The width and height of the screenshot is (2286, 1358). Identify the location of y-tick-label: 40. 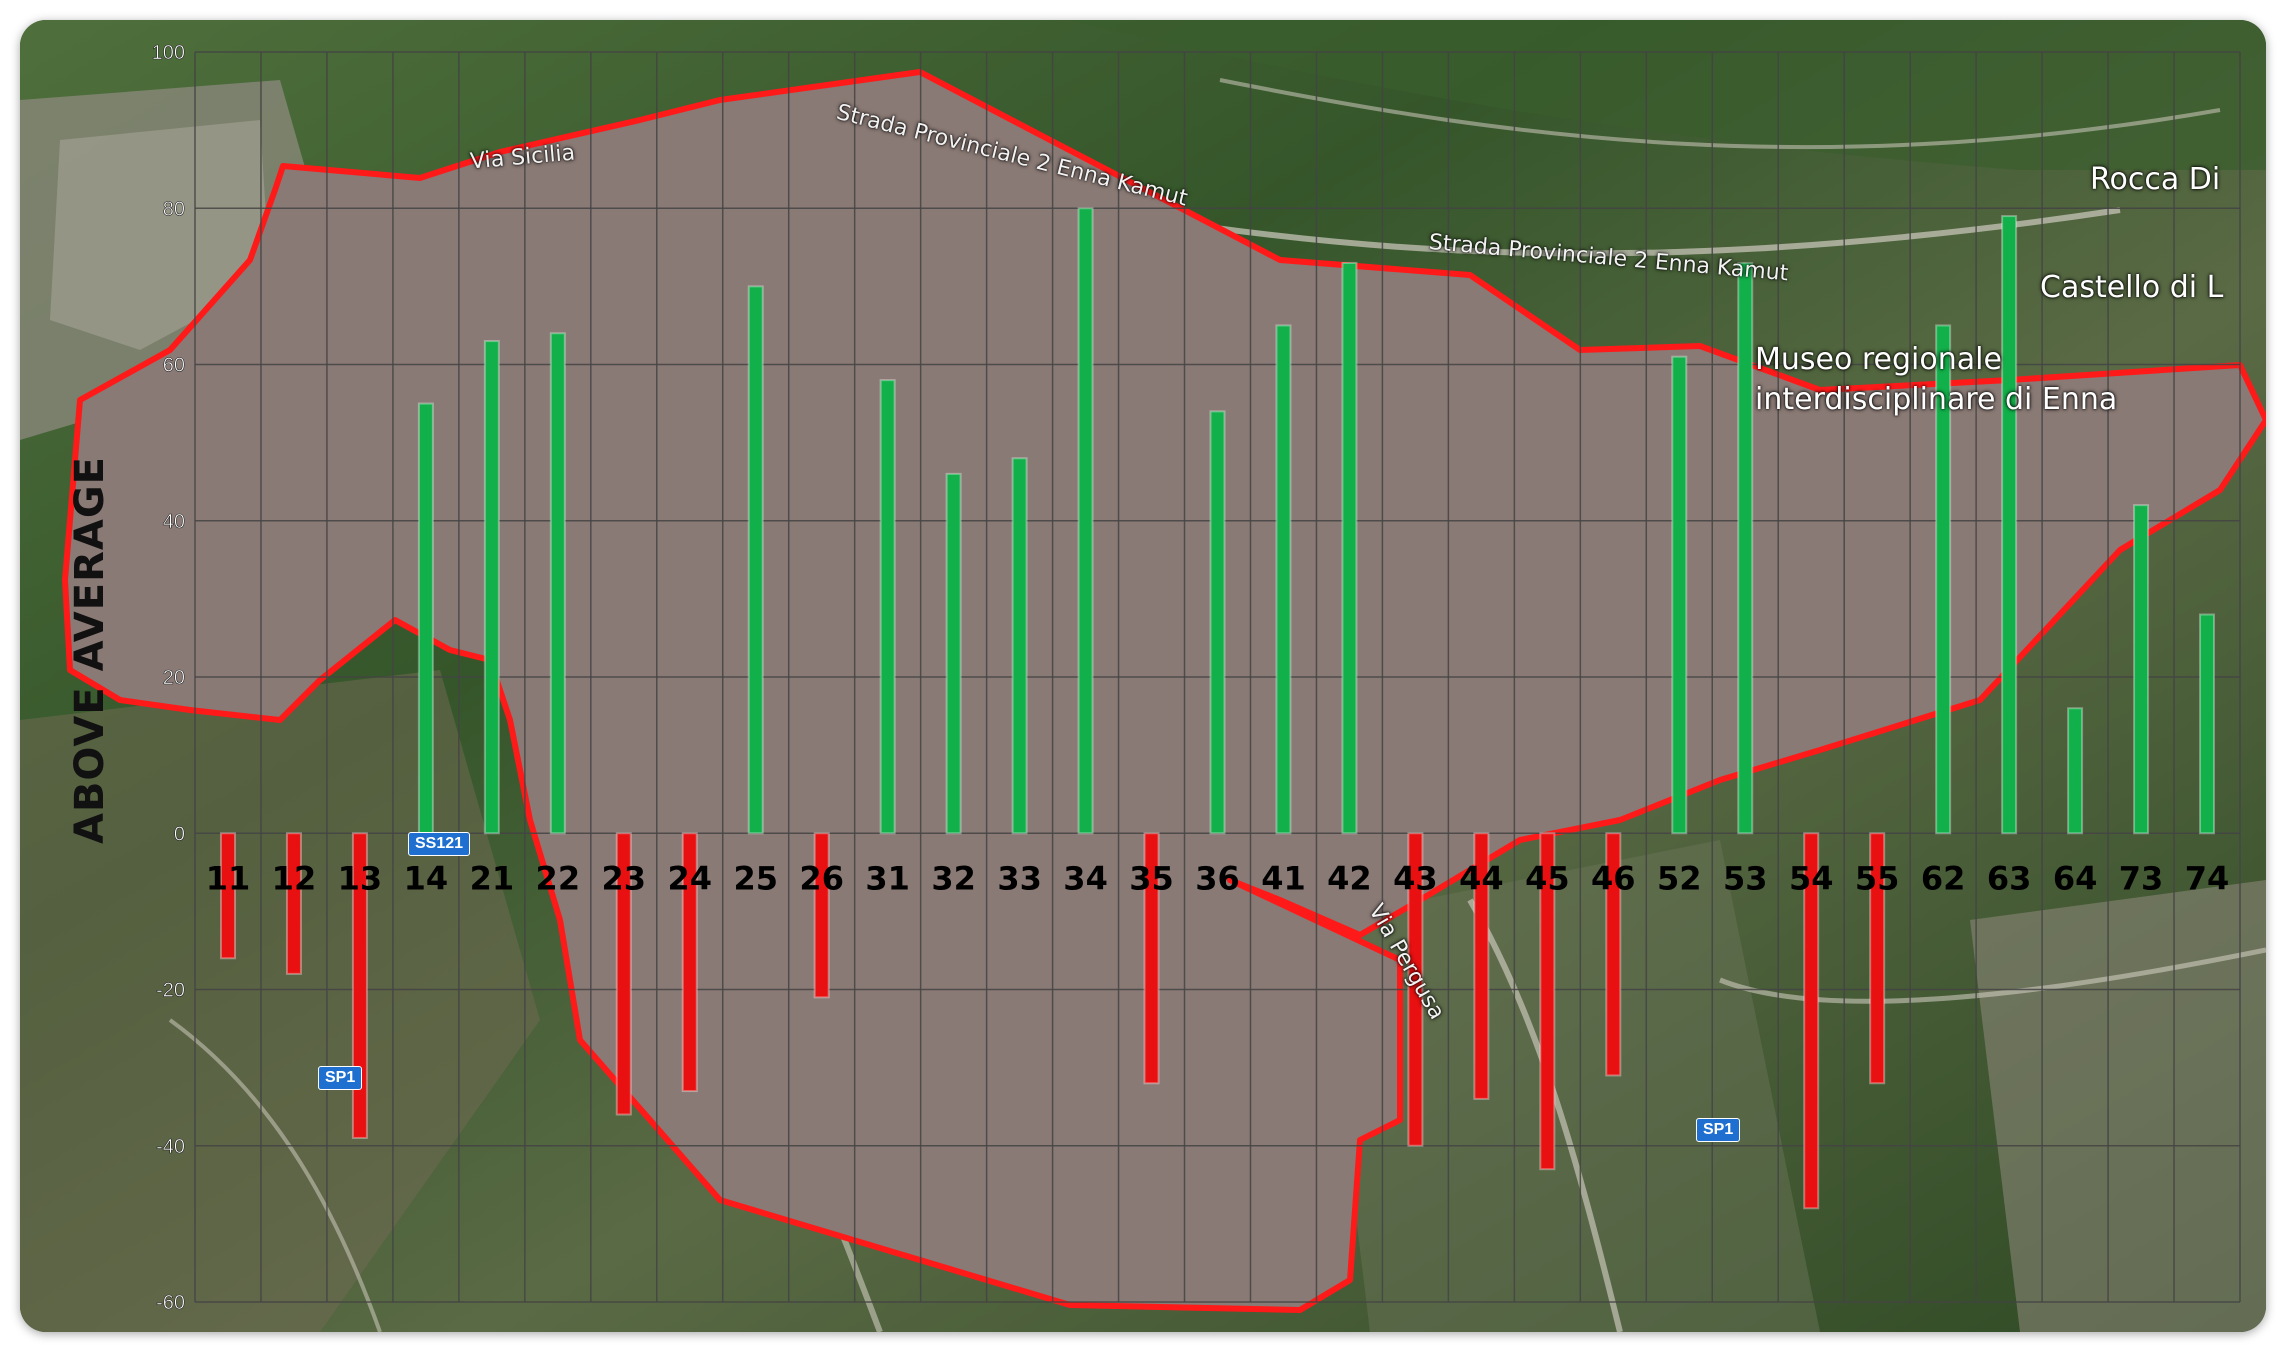
(174, 522).